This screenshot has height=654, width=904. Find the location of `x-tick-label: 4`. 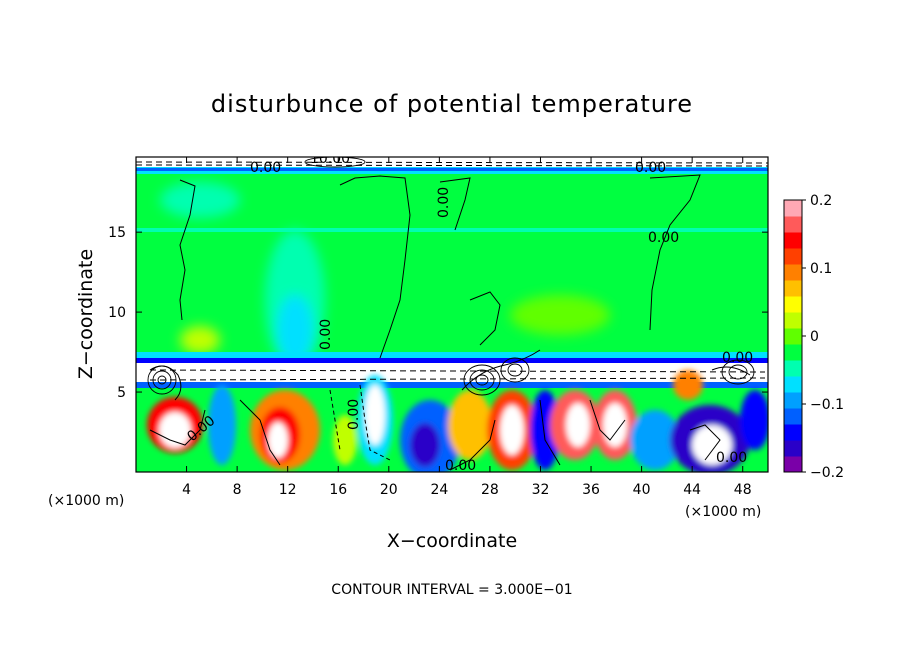

x-tick-label: 4 is located at coordinates (186, 490).